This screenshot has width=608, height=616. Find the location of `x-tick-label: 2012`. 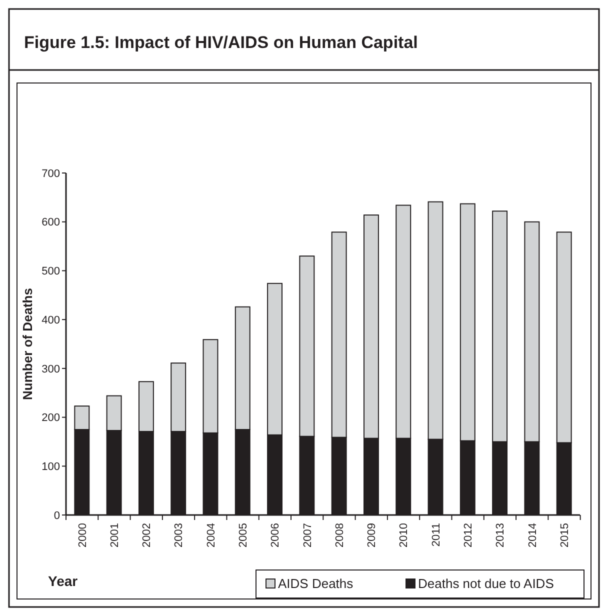

x-tick-label: 2012 is located at coordinates (468, 535).